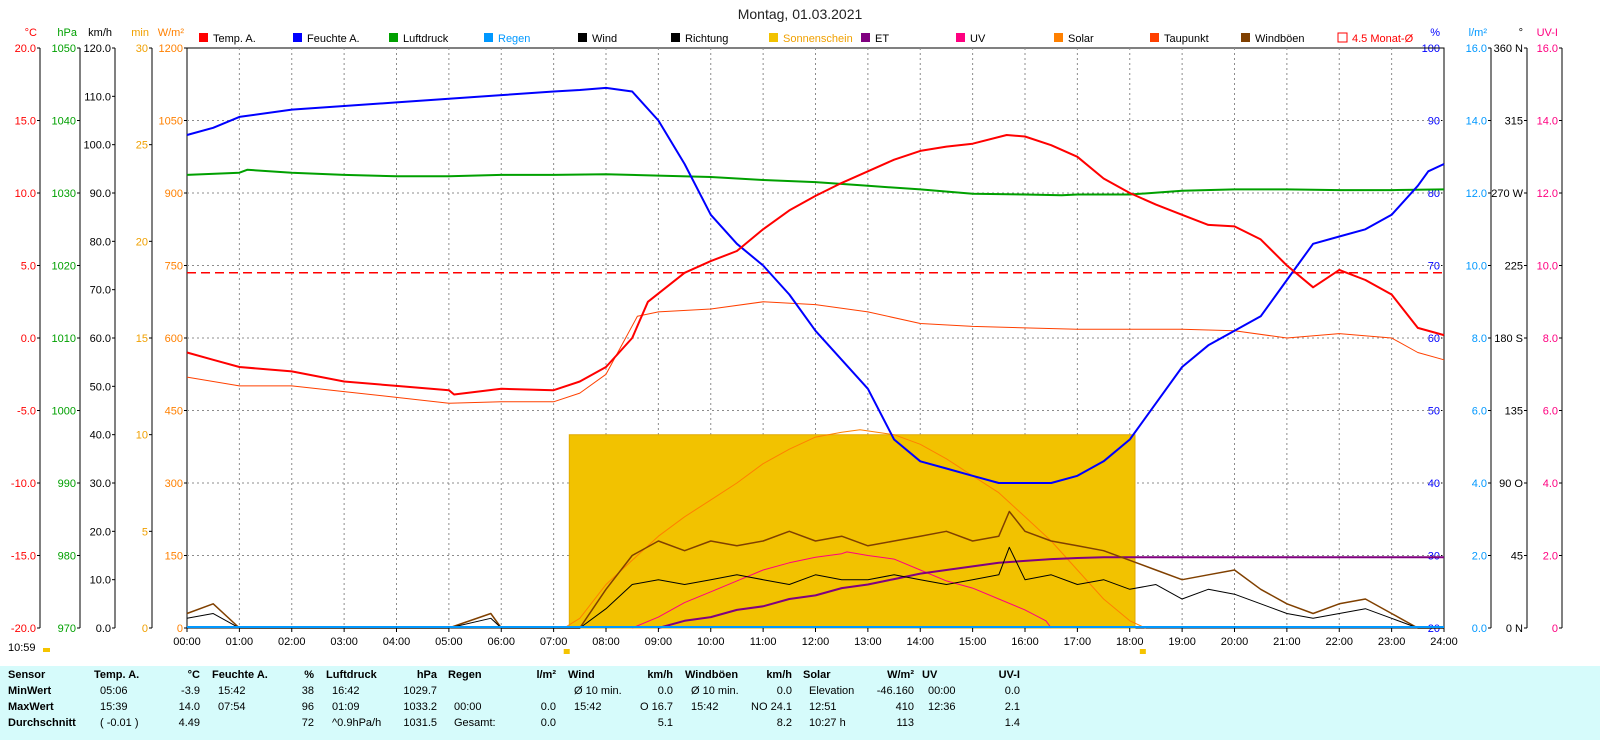  I want to click on axis-tick-label: 110.0, so click(97, 97).